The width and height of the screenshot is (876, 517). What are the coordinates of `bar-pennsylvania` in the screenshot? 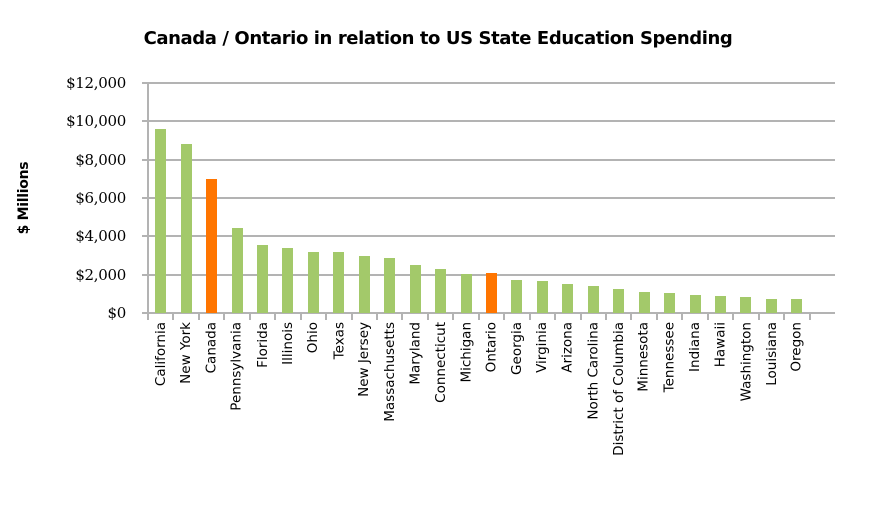 It's located at (237, 270).